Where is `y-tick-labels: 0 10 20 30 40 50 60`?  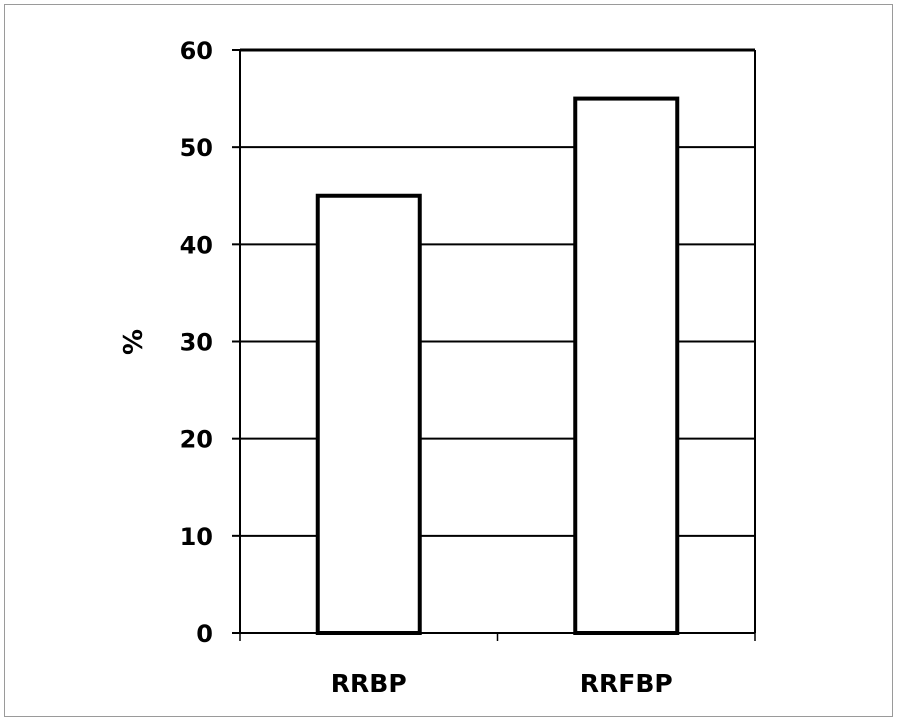 y-tick-labels: 0 10 20 30 40 50 60 is located at coordinates (196, 342).